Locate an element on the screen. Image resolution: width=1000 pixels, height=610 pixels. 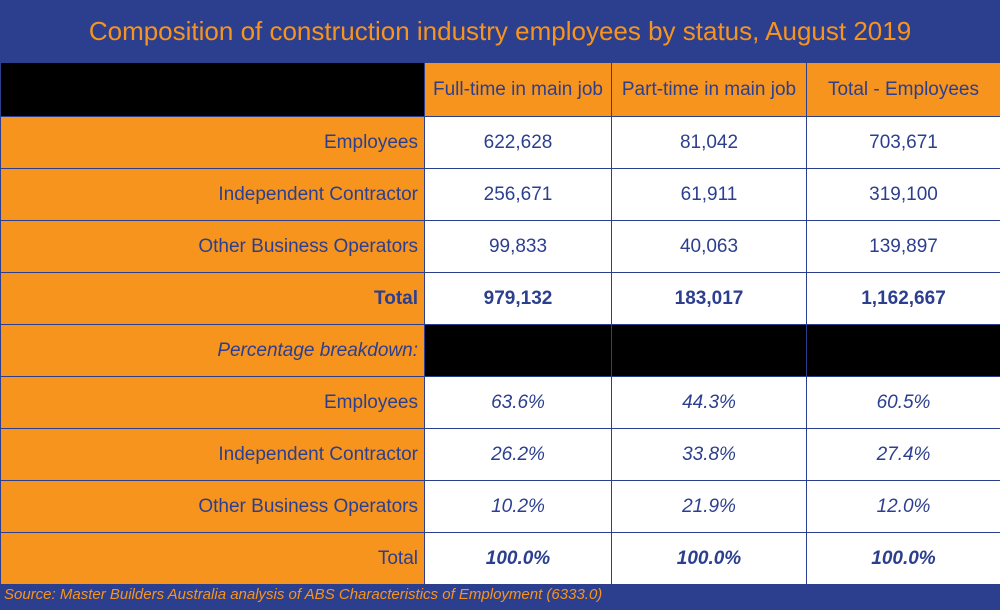
table-cell: 703,671 is located at coordinates (903, 142).